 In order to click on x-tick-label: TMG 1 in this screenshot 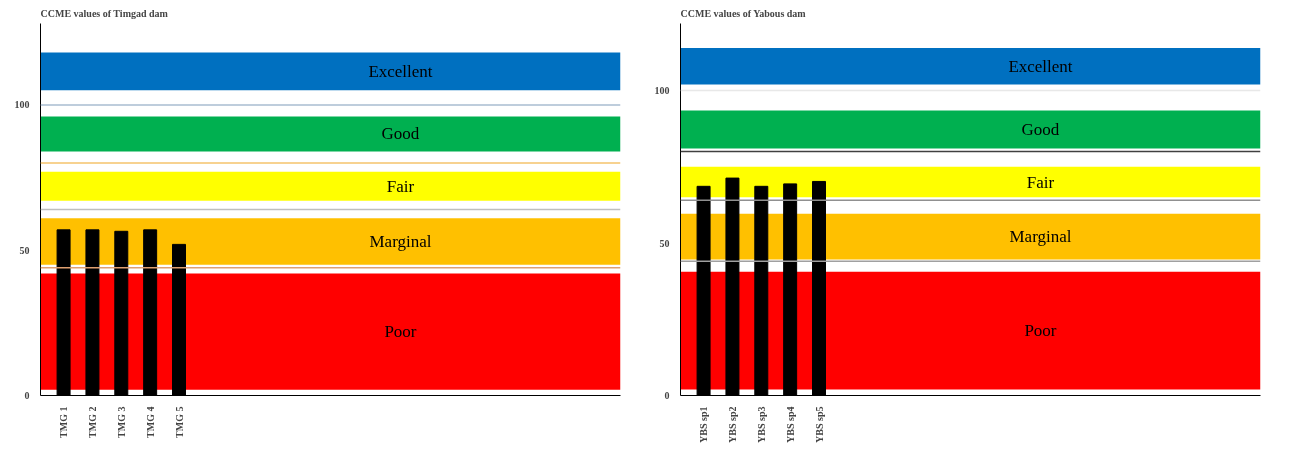, I will do `click(64, 422)`.